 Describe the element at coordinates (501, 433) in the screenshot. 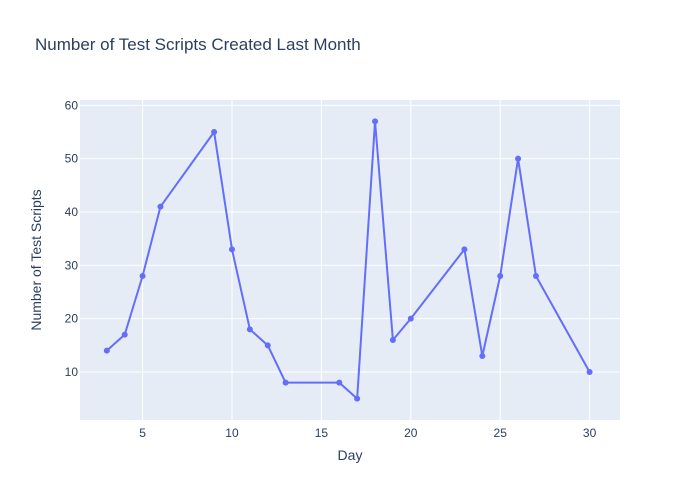

I see `x-tick-label: 25` at that location.